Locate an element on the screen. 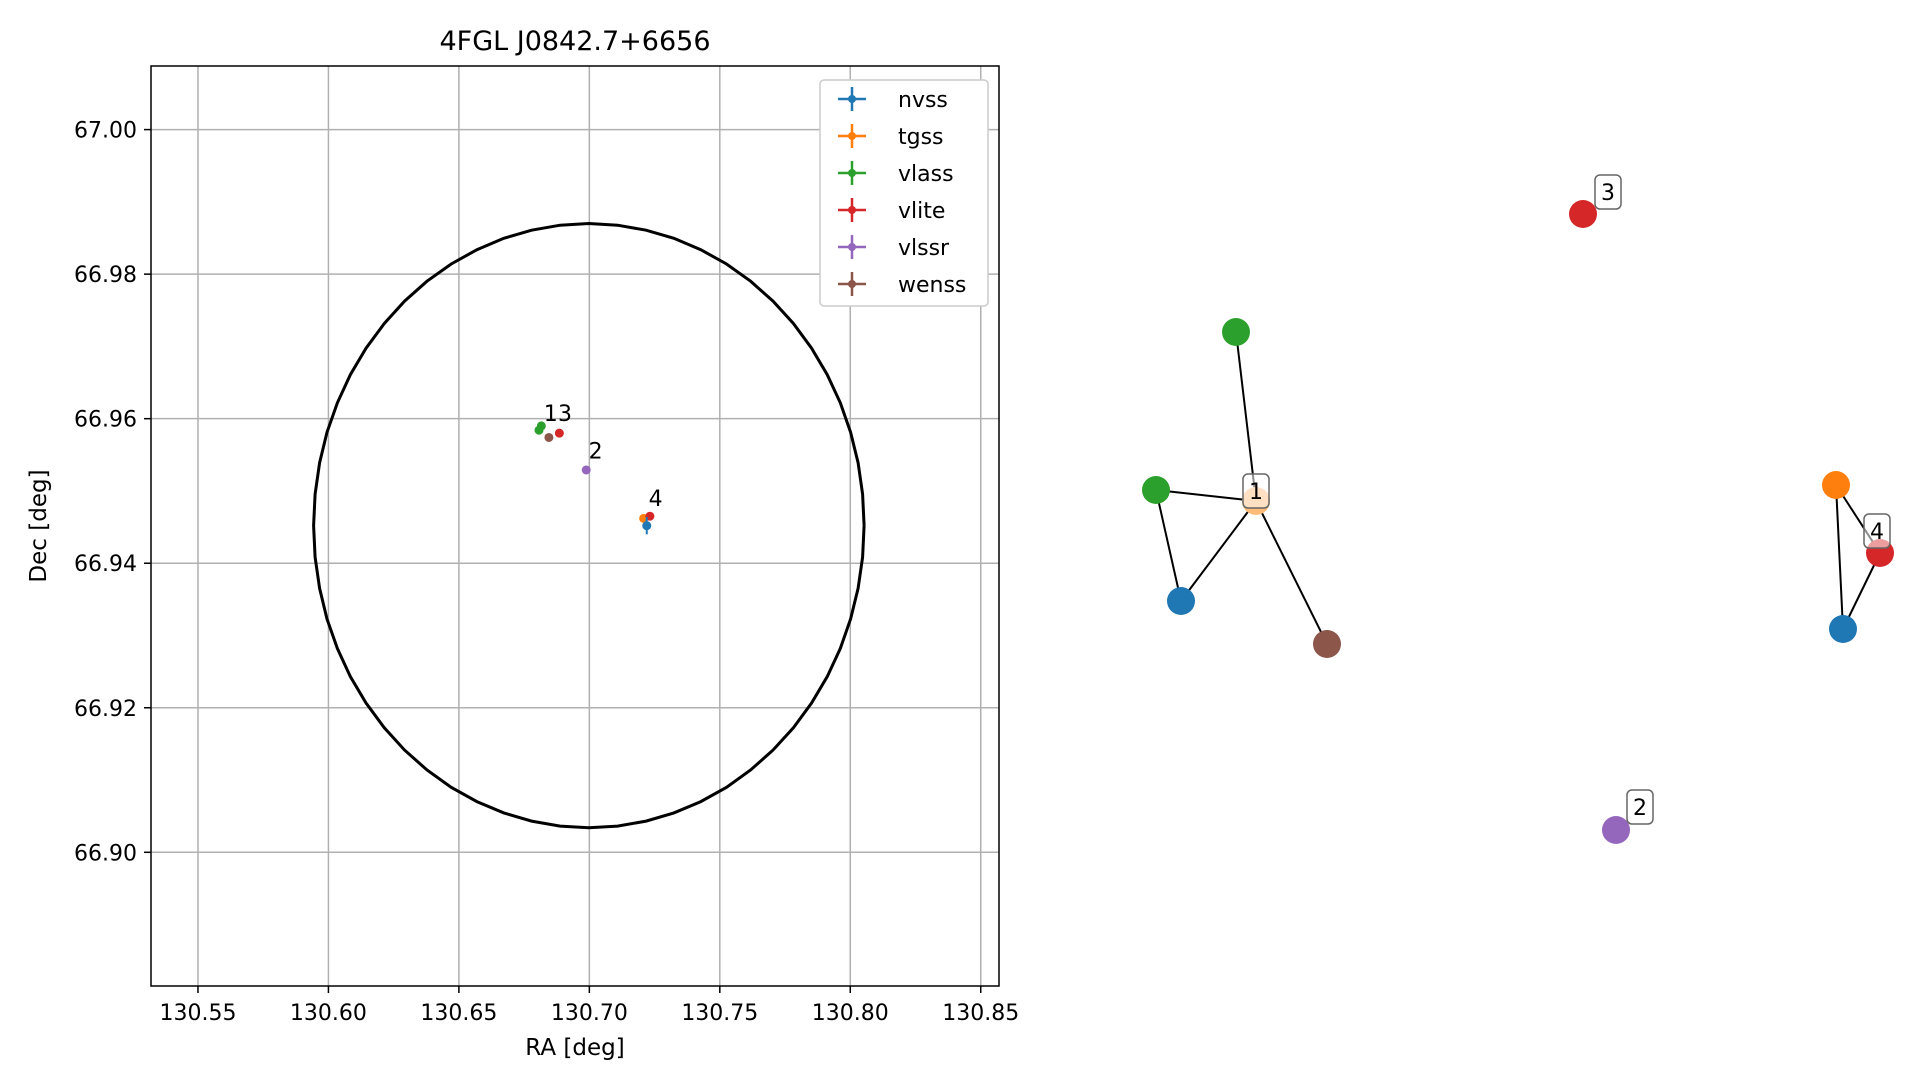 This screenshot has width=1919, height=1080. node-vlssr is located at coordinates (1616, 830).